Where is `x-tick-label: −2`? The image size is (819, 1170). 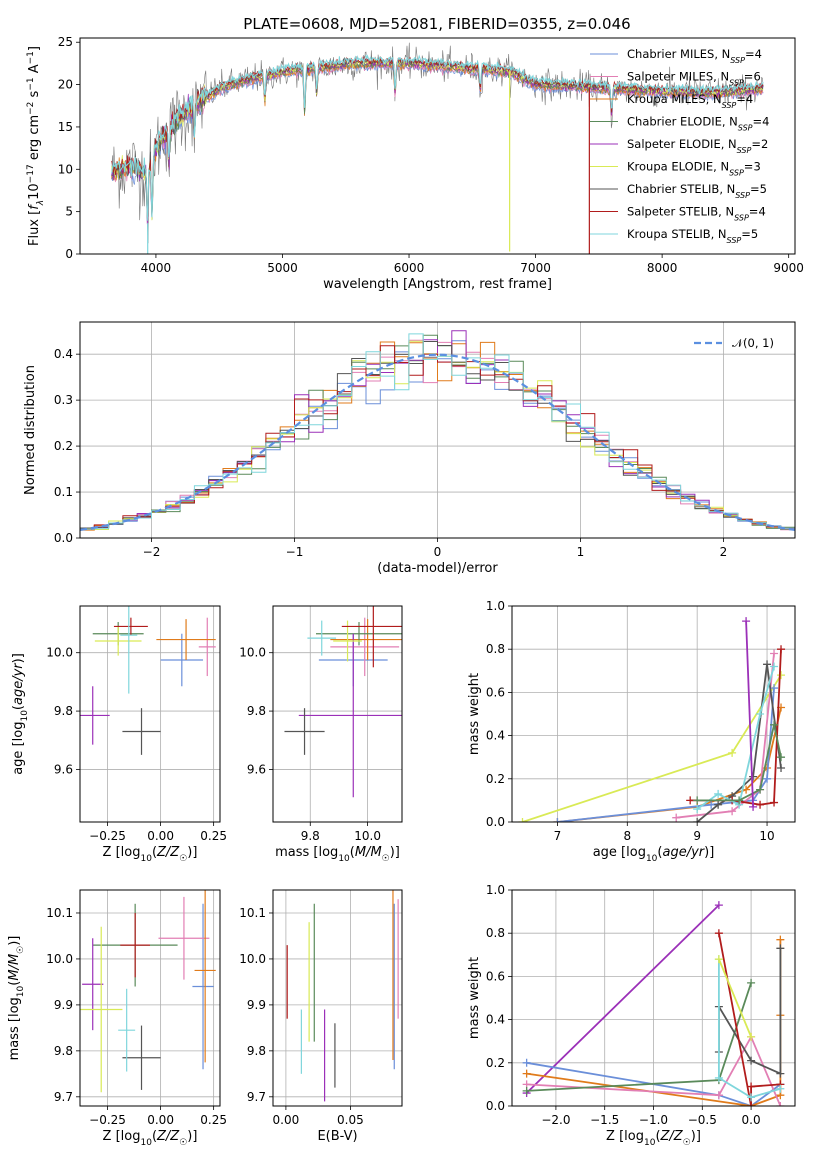
x-tick-label: −2 is located at coordinates (152, 552).